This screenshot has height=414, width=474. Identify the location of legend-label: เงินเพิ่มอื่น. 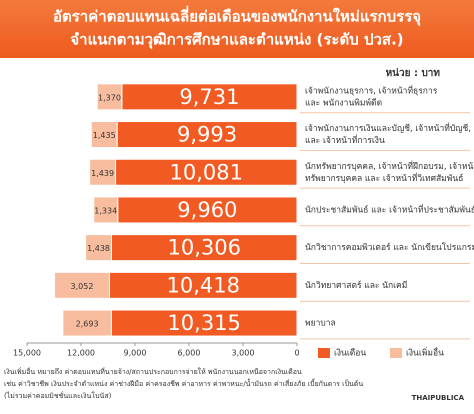
(425, 353).